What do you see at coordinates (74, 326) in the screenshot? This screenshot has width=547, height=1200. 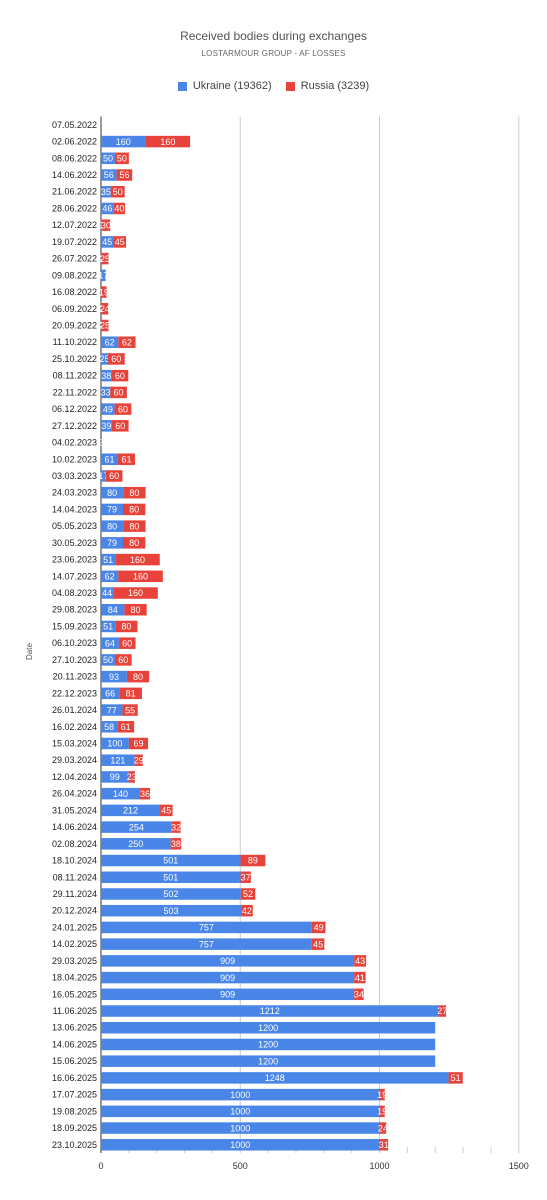 I see `category-label: 20.09.2022` at bounding box center [74, 326].